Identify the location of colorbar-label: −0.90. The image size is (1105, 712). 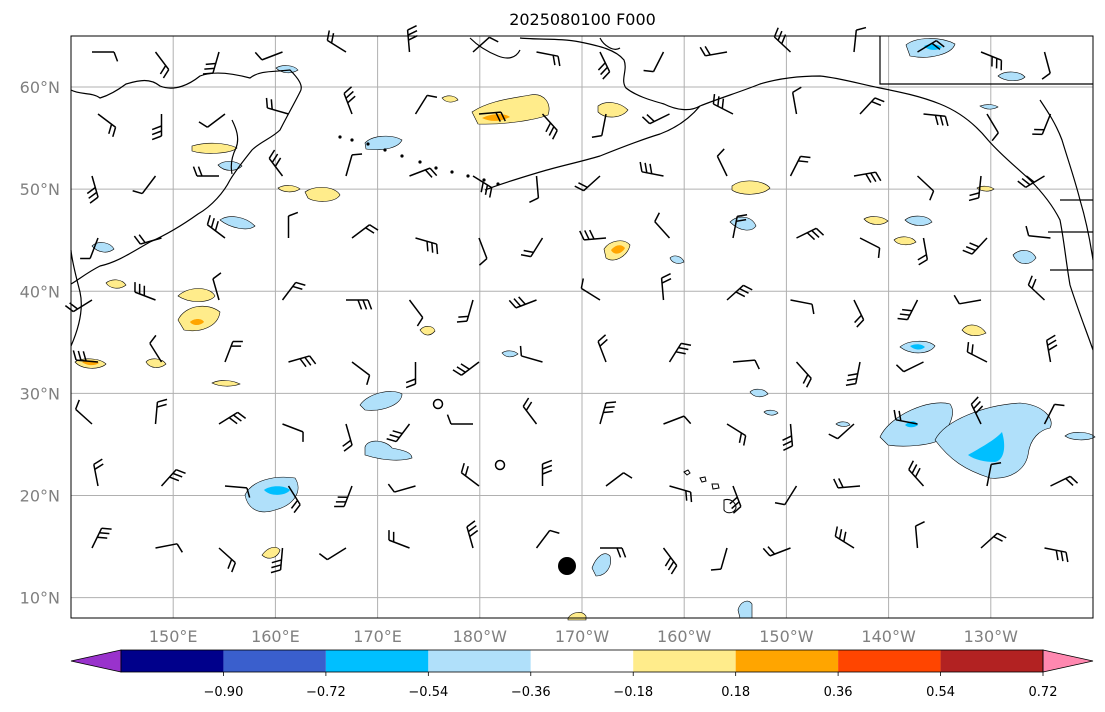
(224, 692).